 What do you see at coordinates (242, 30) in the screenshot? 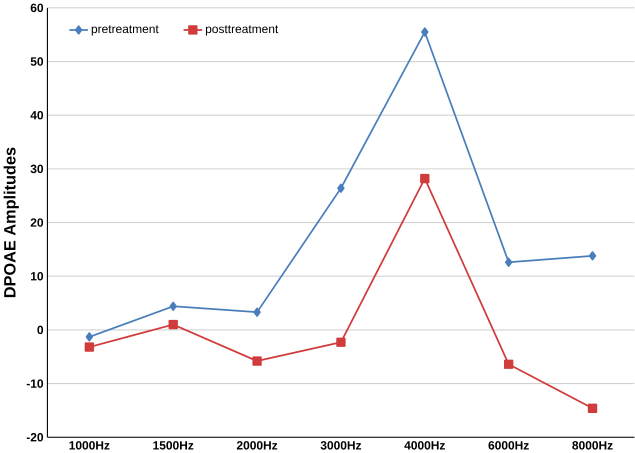
I see `legend-label: posttreatment` at bounding box center [242, 30].